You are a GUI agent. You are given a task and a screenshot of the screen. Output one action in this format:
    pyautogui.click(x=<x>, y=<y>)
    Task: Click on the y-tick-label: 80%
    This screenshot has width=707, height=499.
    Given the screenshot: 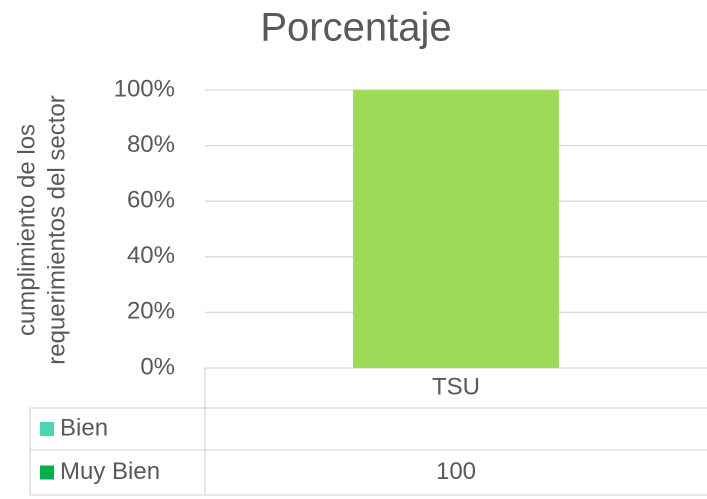 What is the action you would take?
    pyautogui.click(x=151, y=144)
    